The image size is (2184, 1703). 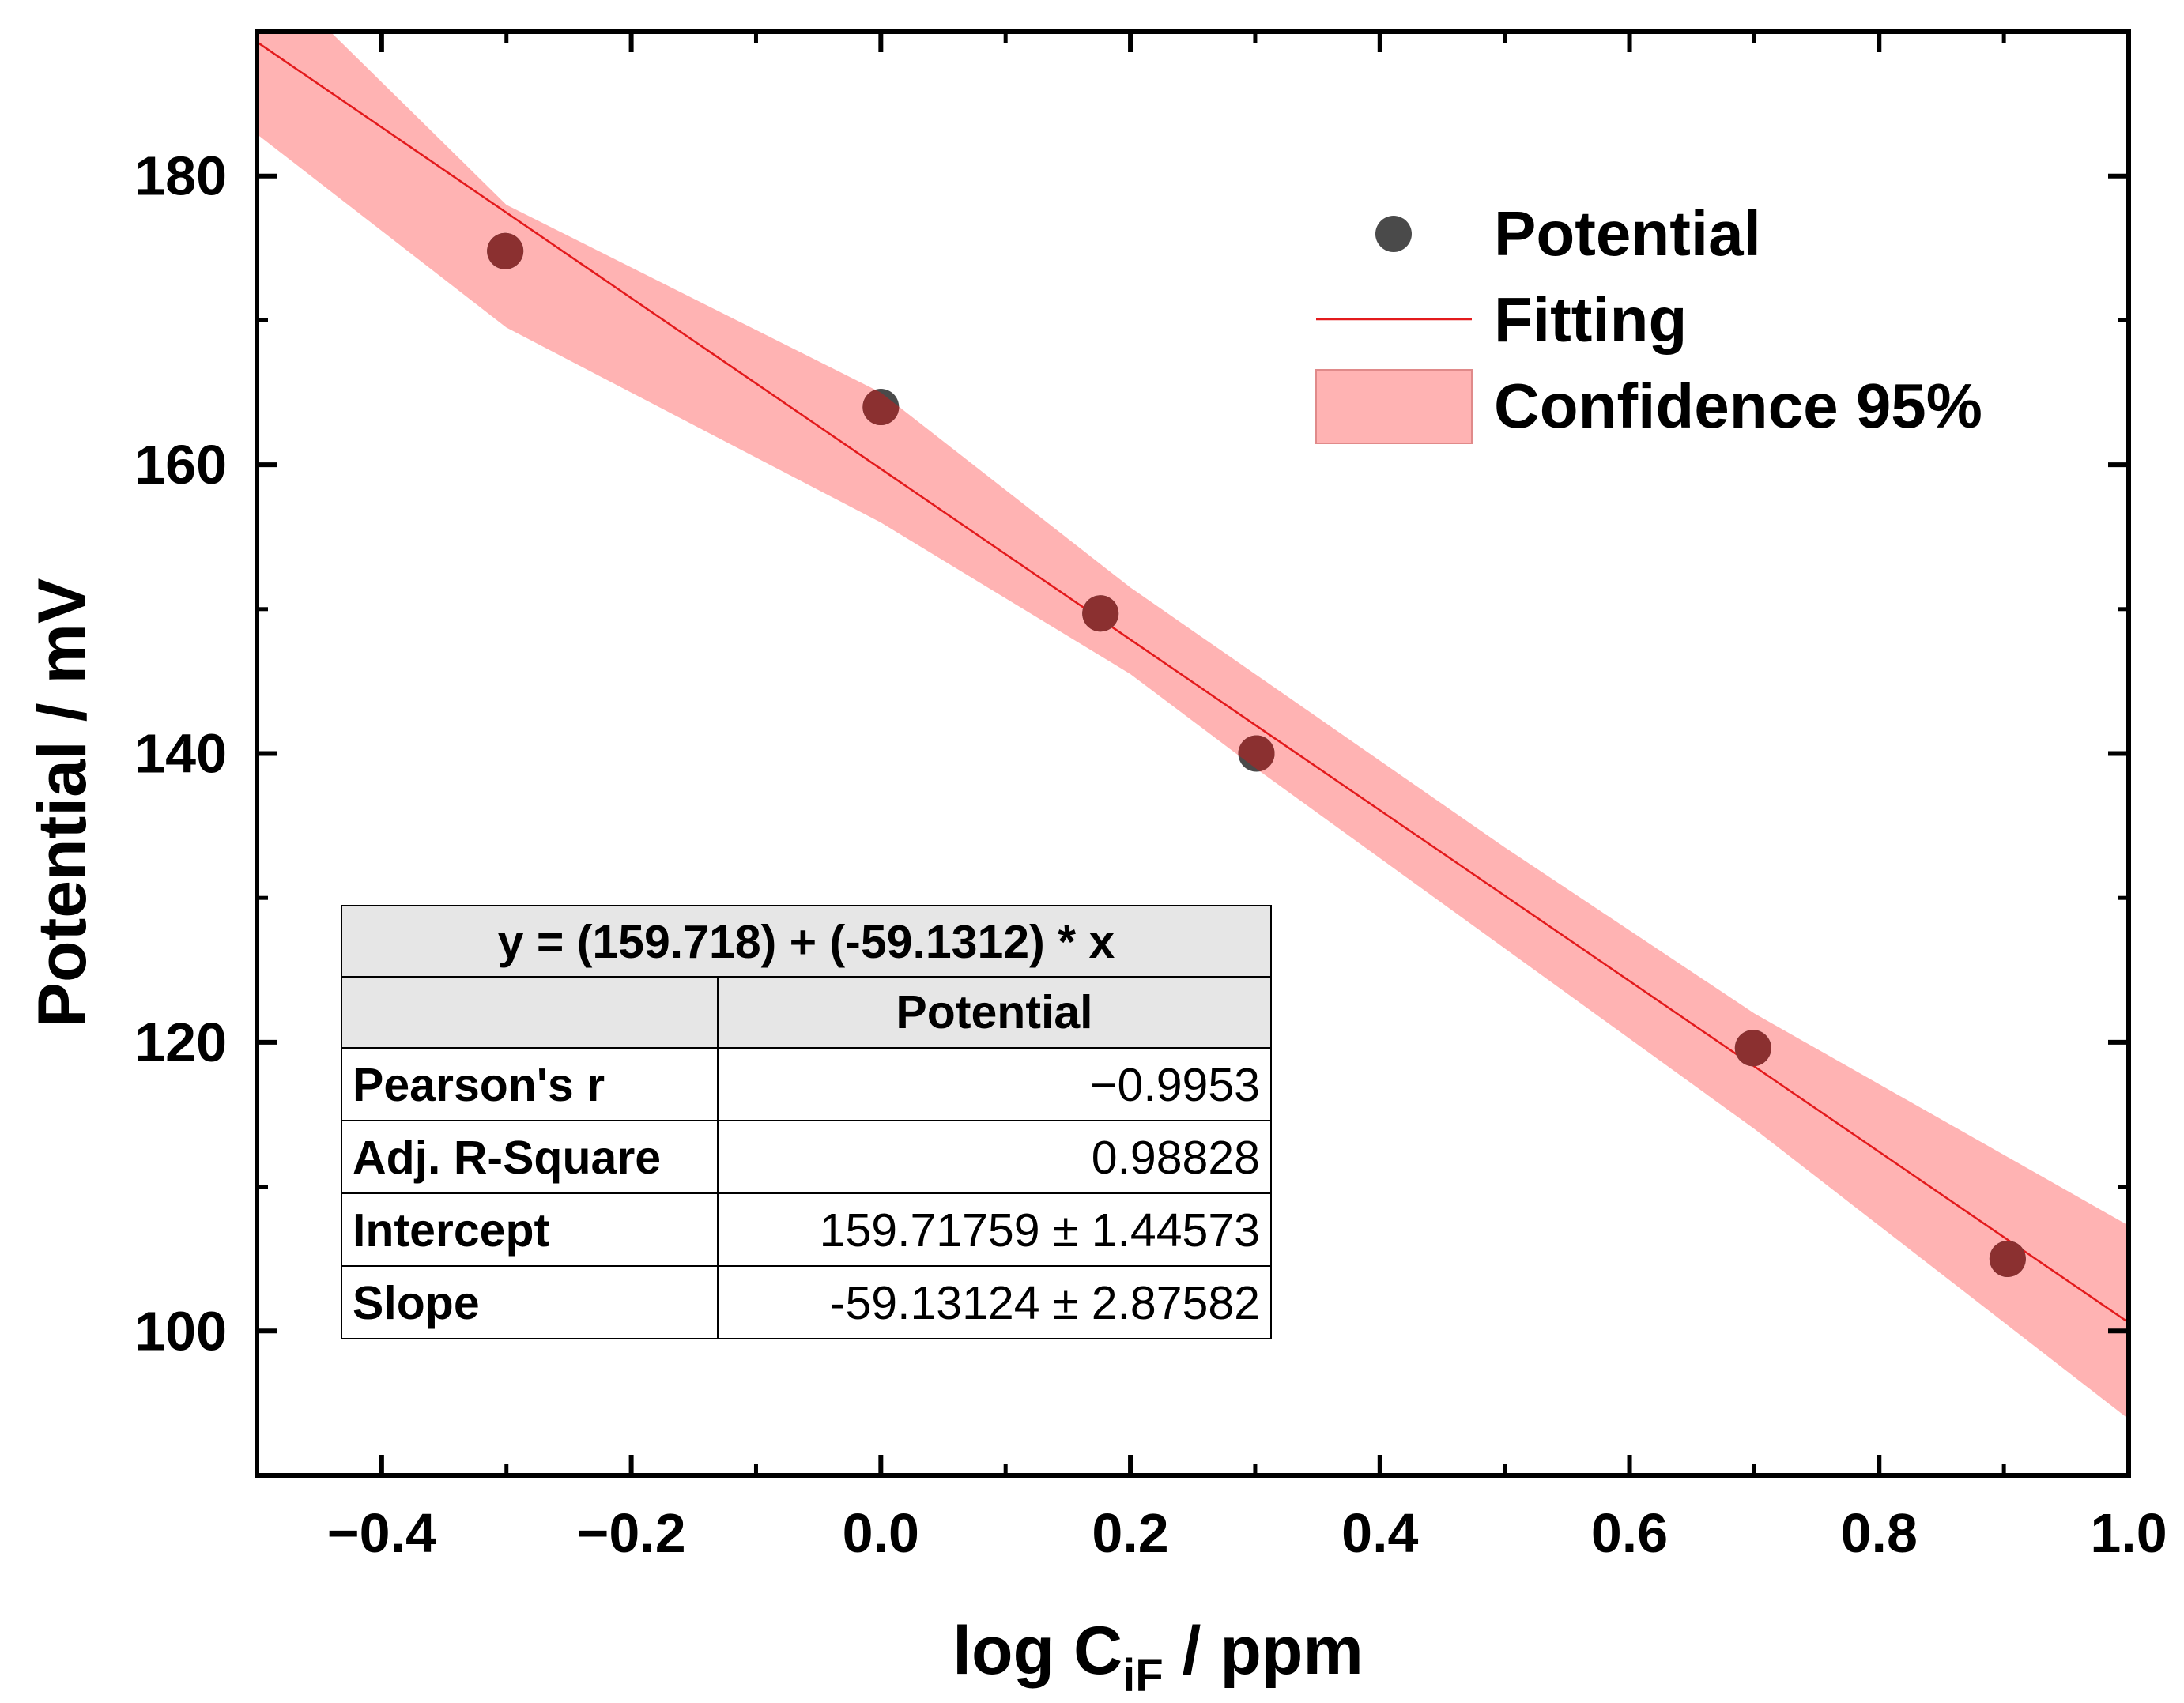 I want to click on table-equation: y = (159.718) + (-59.1312) * x, so click(x=806, y=942).